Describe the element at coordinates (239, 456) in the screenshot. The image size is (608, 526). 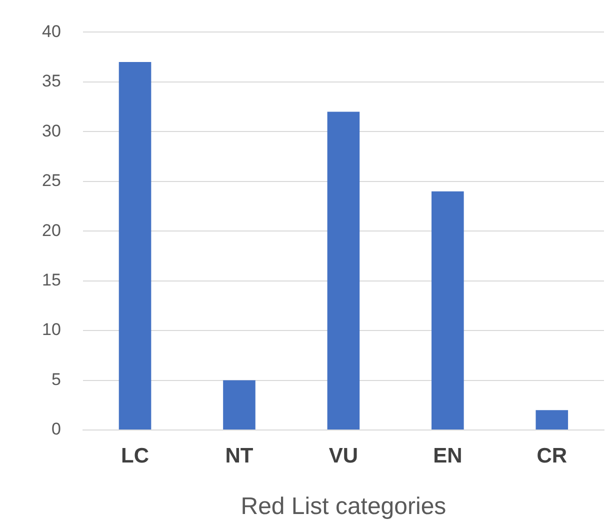
I see `x-tick-label: NT` at that location.